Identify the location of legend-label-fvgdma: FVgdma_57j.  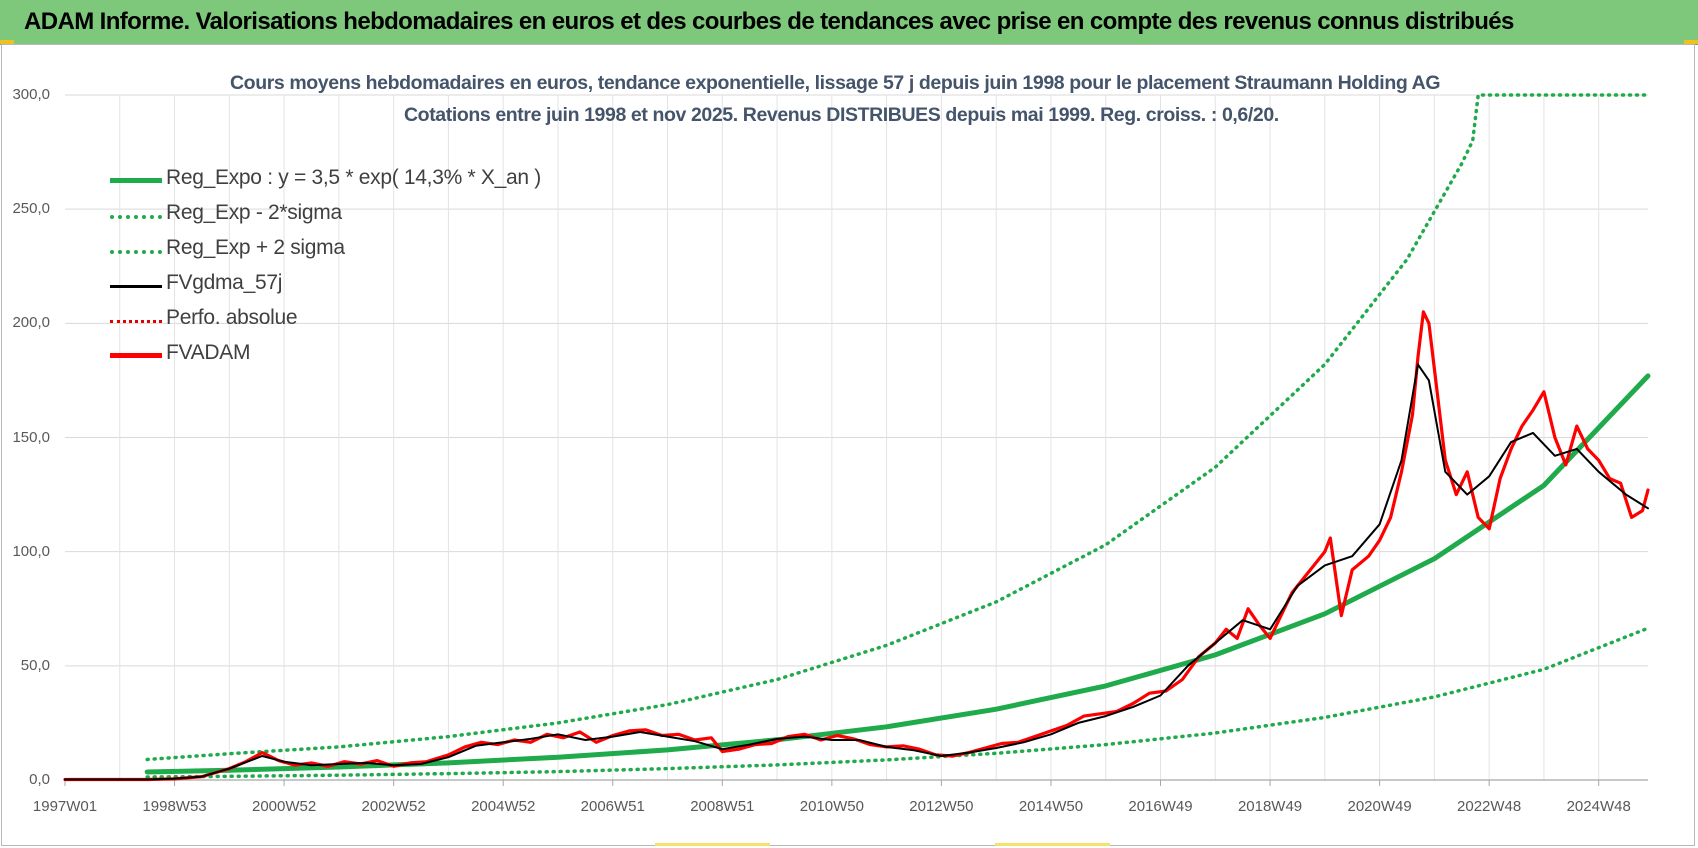
(224, 282).